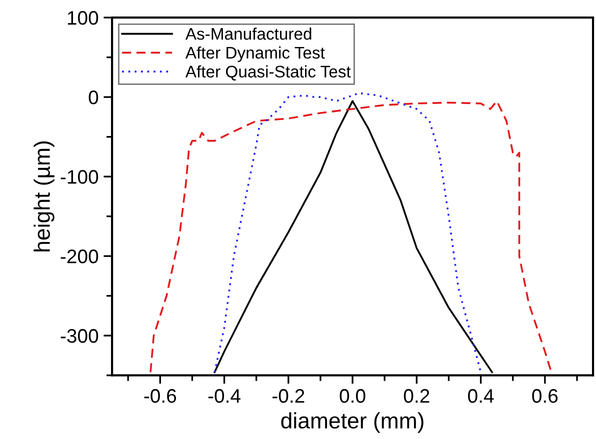 The height and width of the screenshot is (439, 596). Describe the element at coordinates (160, 396) in the screenshot. I see `x-tick-label: -0.6` at that location.